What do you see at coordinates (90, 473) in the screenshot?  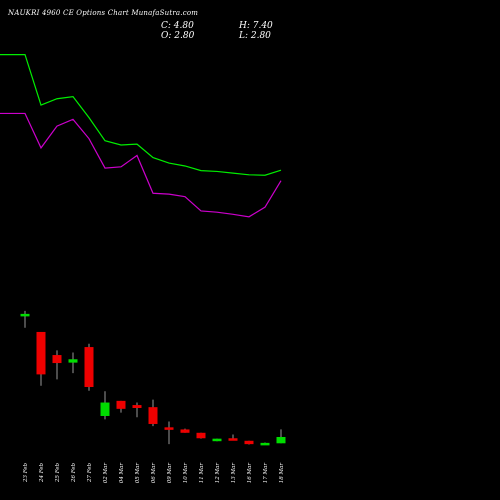 I see `x-tick-label: 27 Feb` at bounding box center [90, 473].